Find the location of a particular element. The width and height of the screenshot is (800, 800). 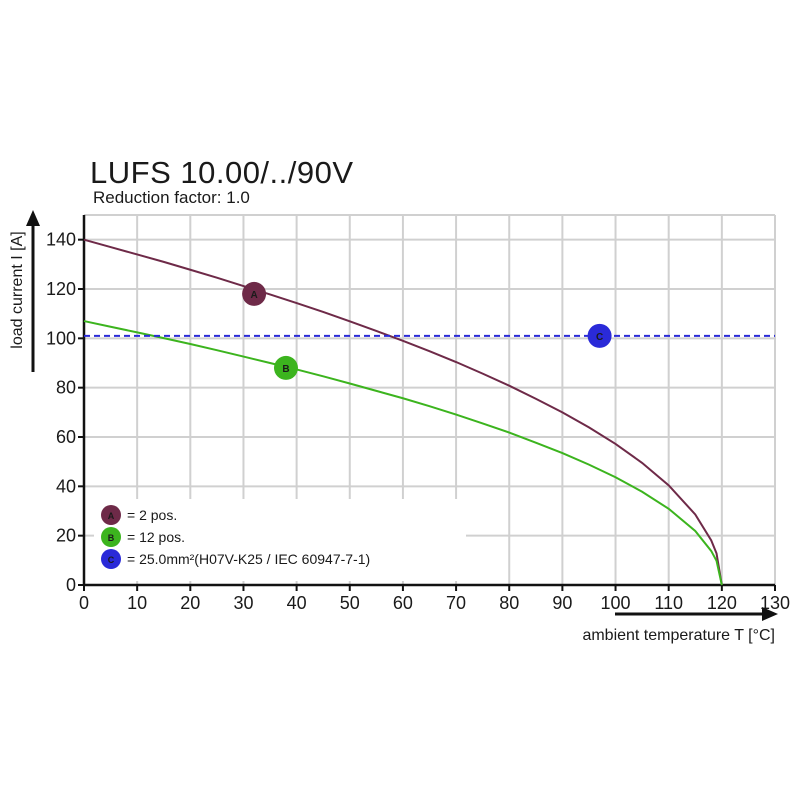

y-axis-label: load current I [A] is located at coordinates (17, 289).